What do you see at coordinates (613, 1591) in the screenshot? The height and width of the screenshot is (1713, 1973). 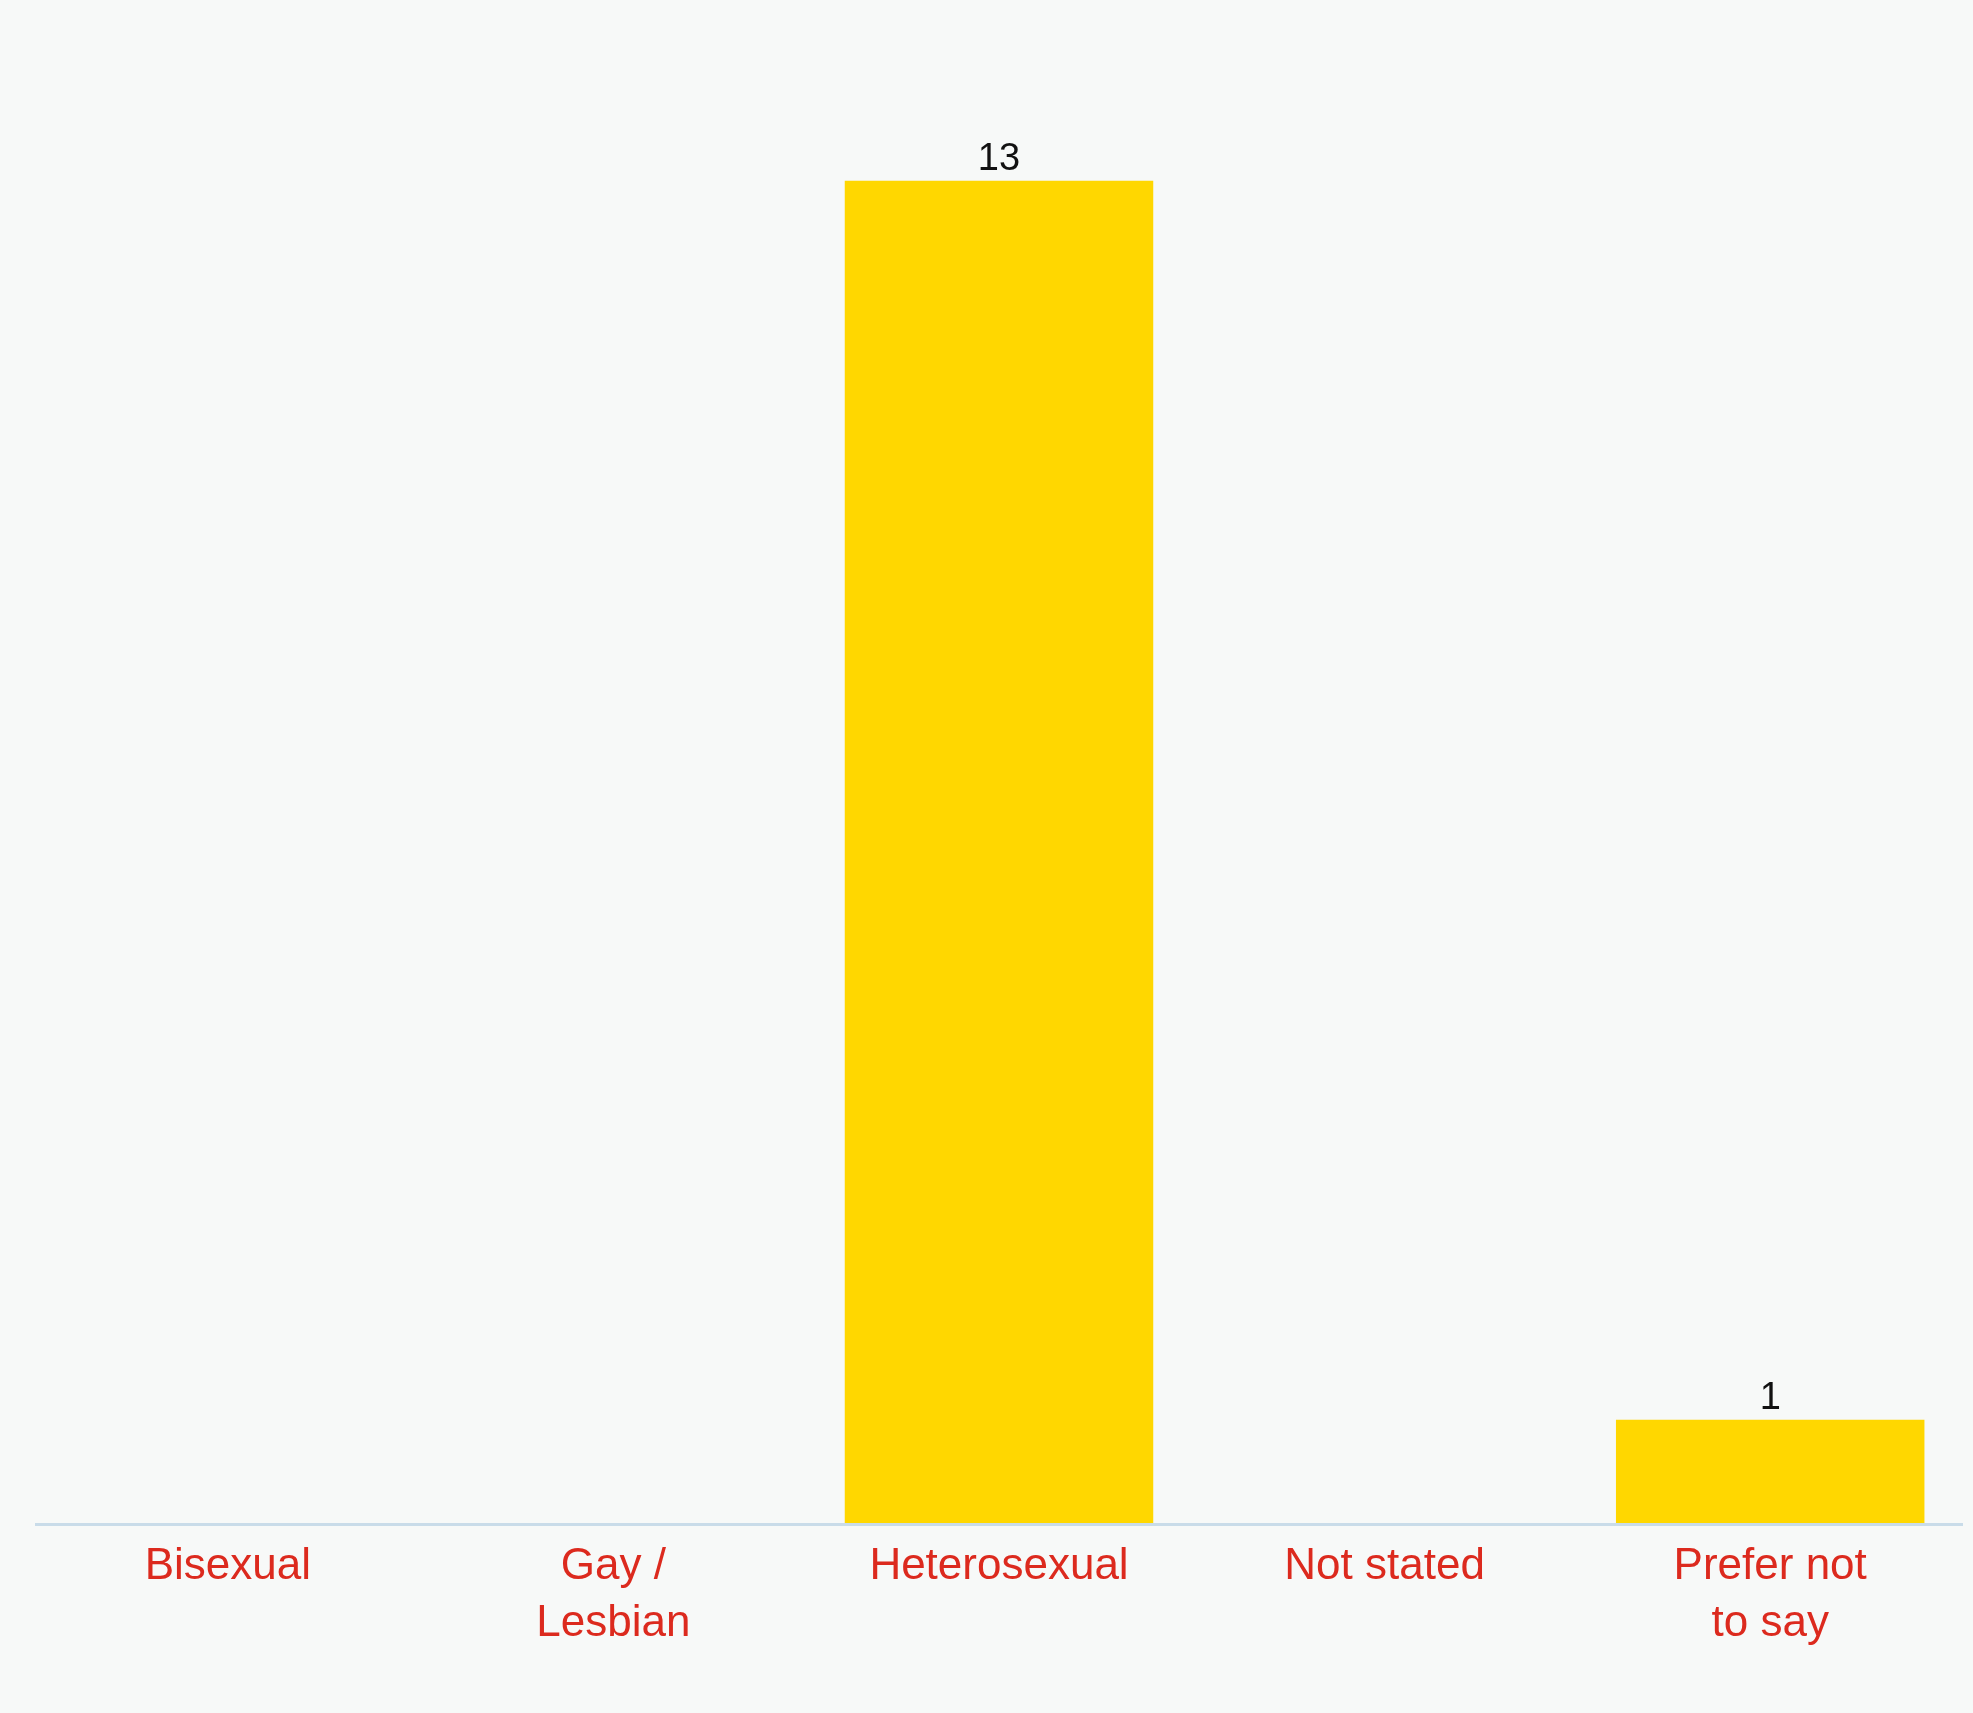 I see `x-tick-label: Gay / Lesbian` at bounding box center [613, 1591].